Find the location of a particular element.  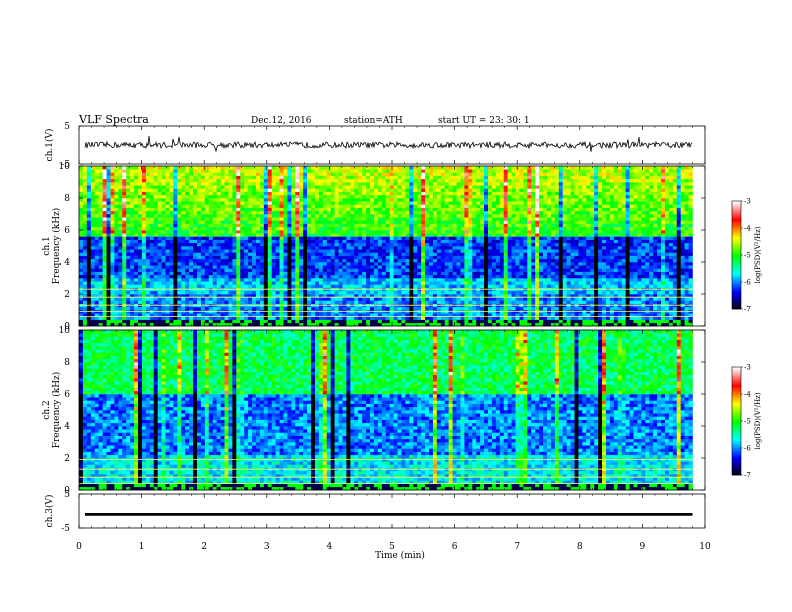

ch1-waveform-frame is located at coordinates (392, 145).